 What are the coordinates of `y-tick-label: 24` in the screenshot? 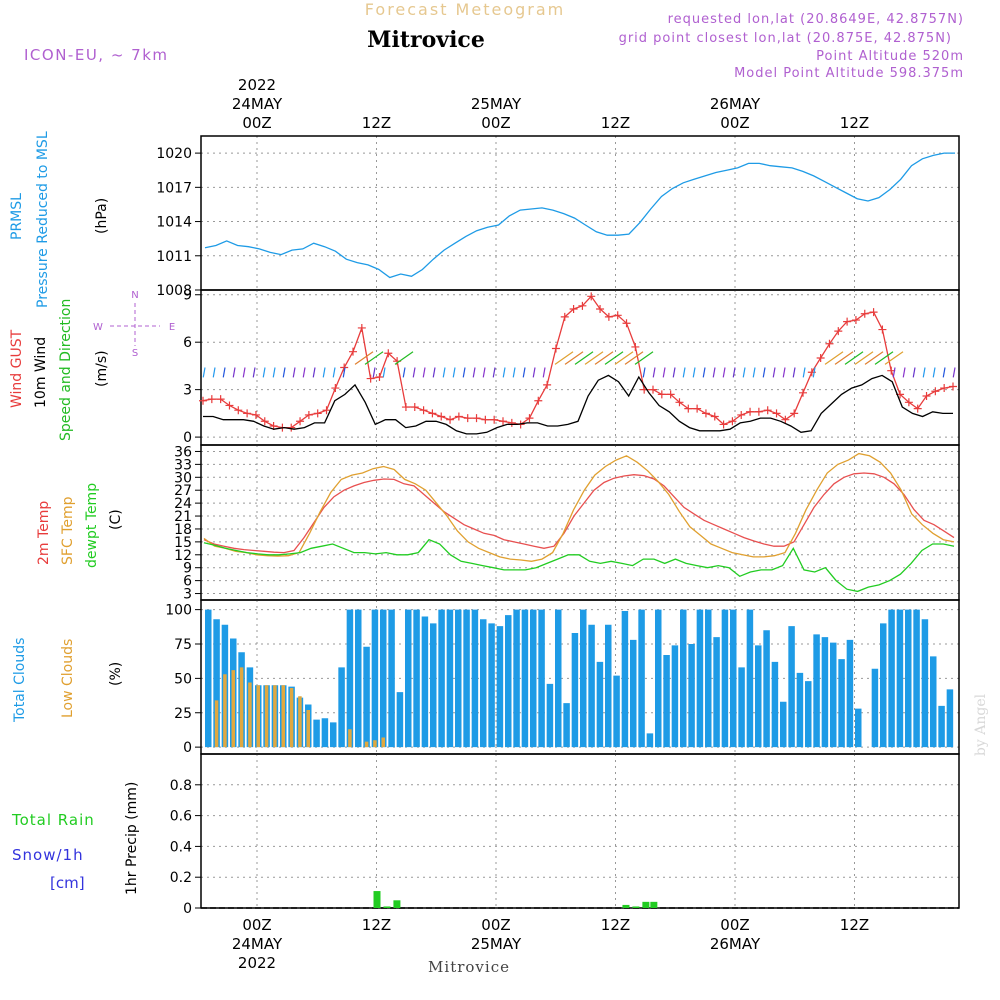 It's located at (183, 504).